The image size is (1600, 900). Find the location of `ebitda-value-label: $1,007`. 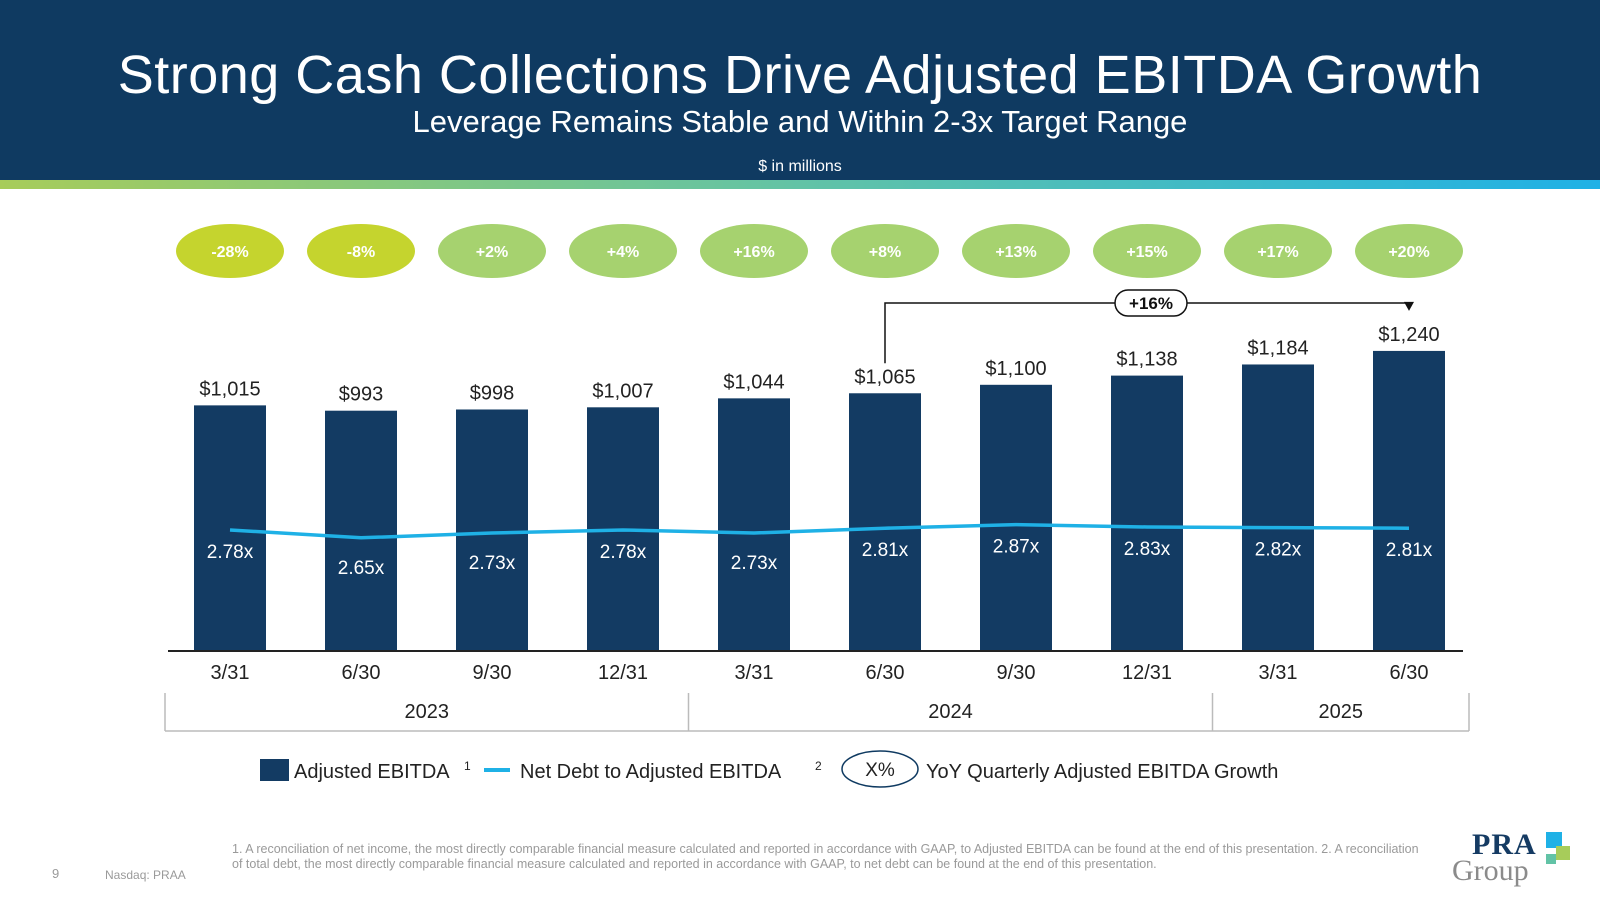

ebitda-value-label: $1,007 is located at coordinates (622, 391).